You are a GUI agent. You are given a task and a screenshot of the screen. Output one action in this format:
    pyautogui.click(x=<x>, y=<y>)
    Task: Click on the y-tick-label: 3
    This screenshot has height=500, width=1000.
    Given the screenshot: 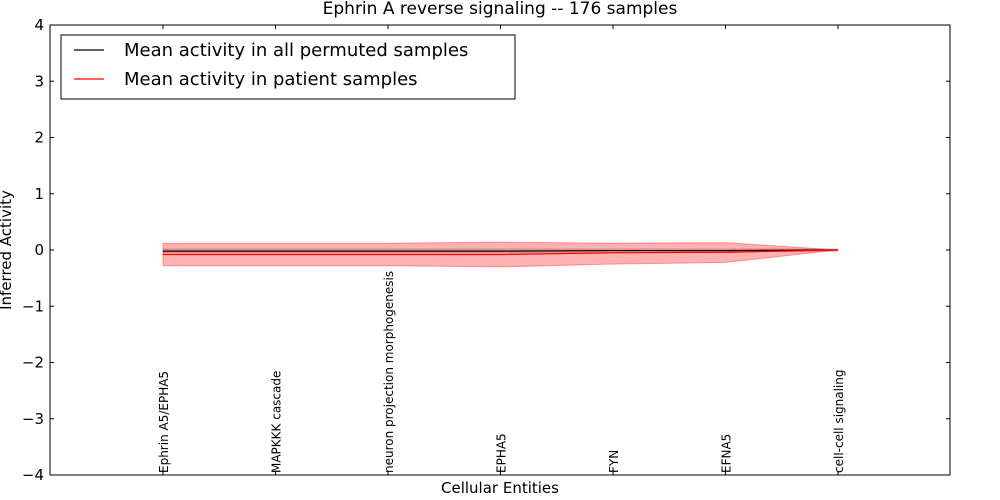 What is the action you would take?
    pyautogui.click(x=39, y=81)
    